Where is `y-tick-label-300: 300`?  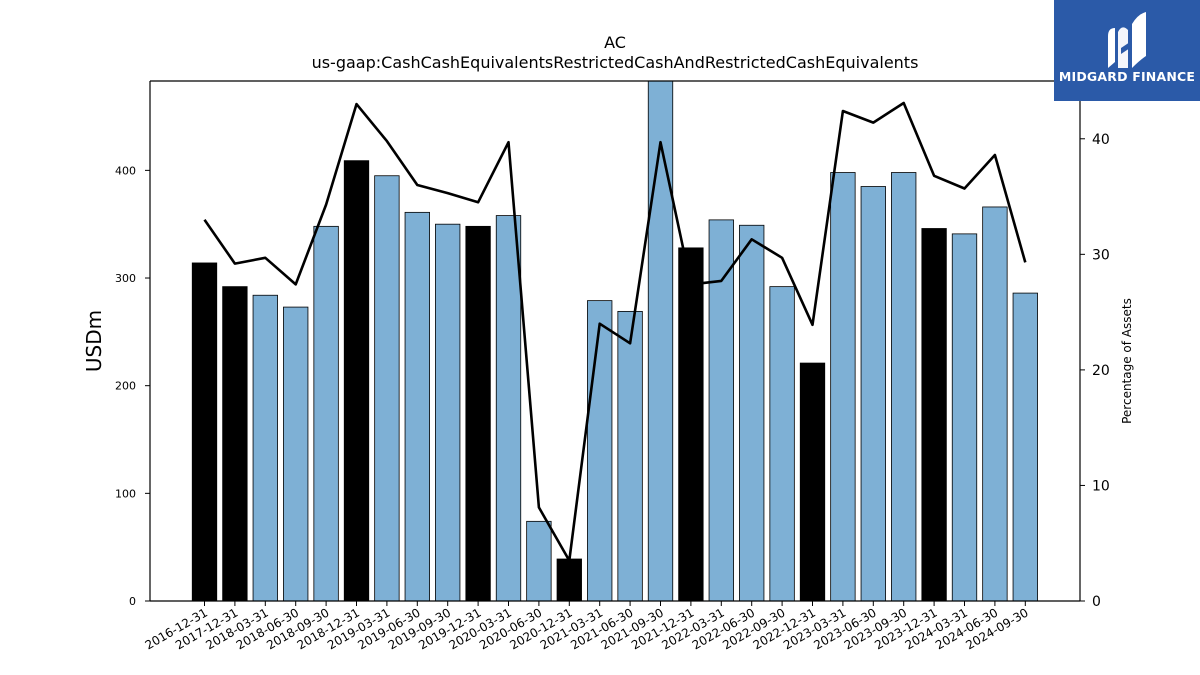
y-tick-label-300: 300 is located at coordinates (125, 278).